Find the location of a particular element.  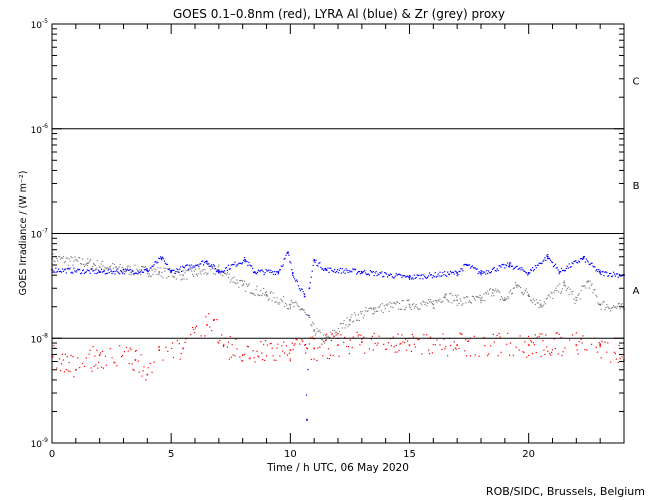

x-tick-label: 0 is located at coordinates (52, 454).